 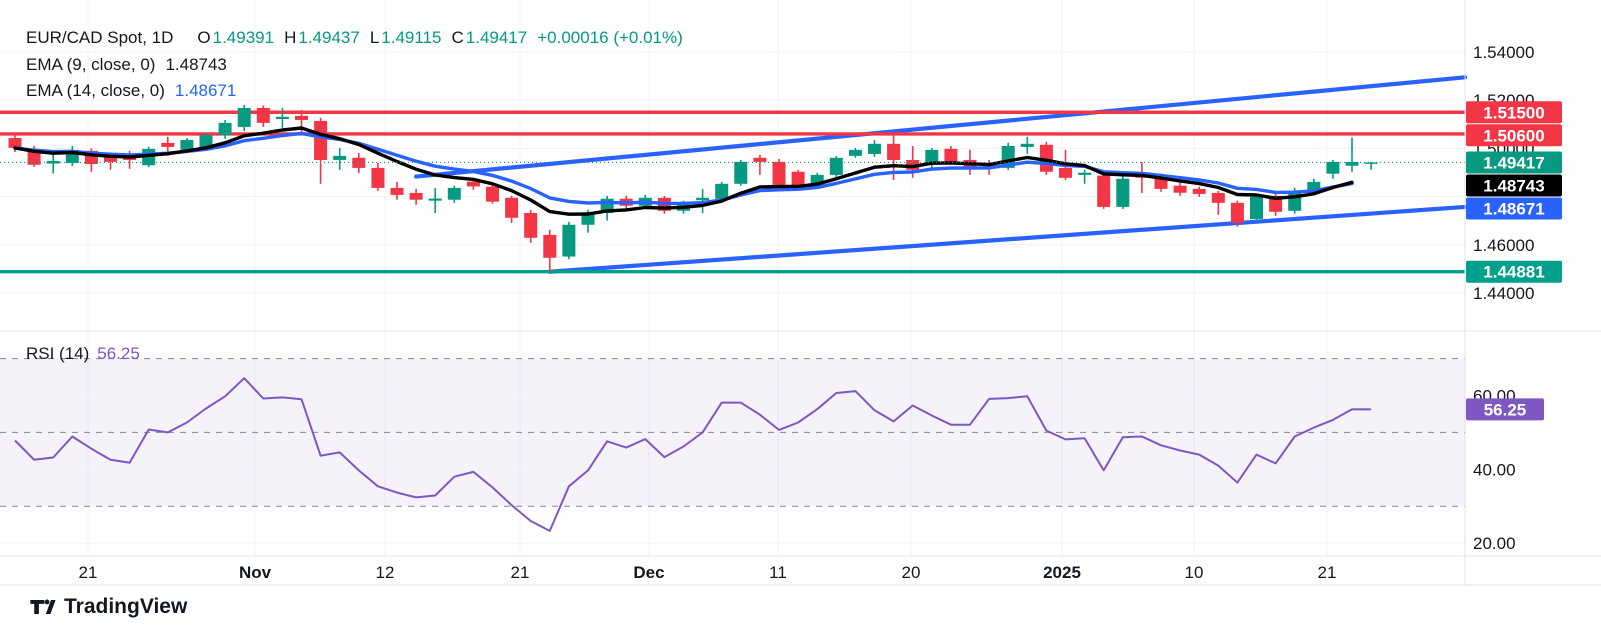 What do you see at coordinates (91, 64) in the screenshot?
I see `ema9-label: EMA (9, close, 0)` at bounding box center [91, 64].